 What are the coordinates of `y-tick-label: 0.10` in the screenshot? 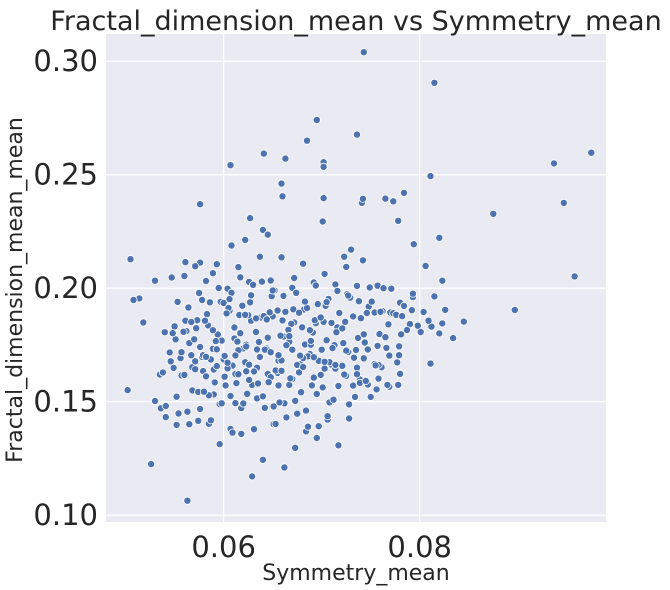 It's located at (65, 515).